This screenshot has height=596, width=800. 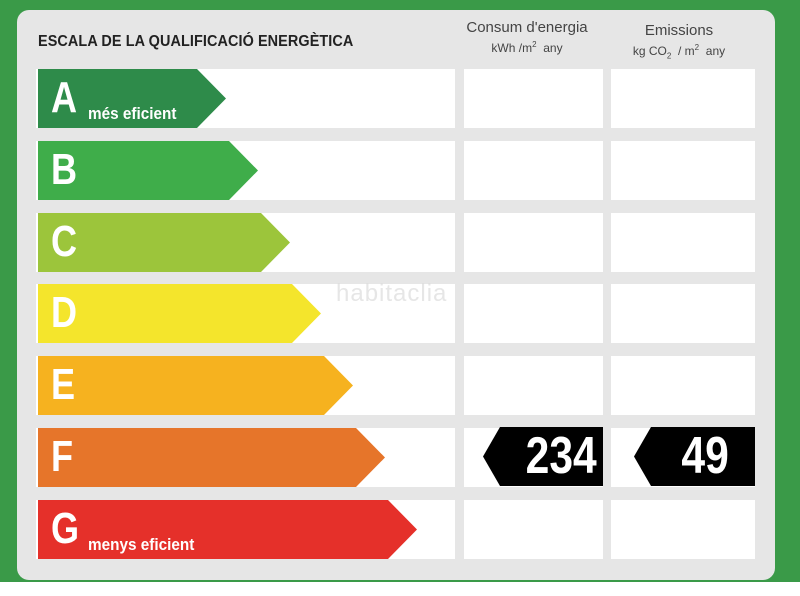 What do you see at coordinates (164, 242) in the screenshot?
I see `rating-arrow-c: C` at bounding box center [164, 242].